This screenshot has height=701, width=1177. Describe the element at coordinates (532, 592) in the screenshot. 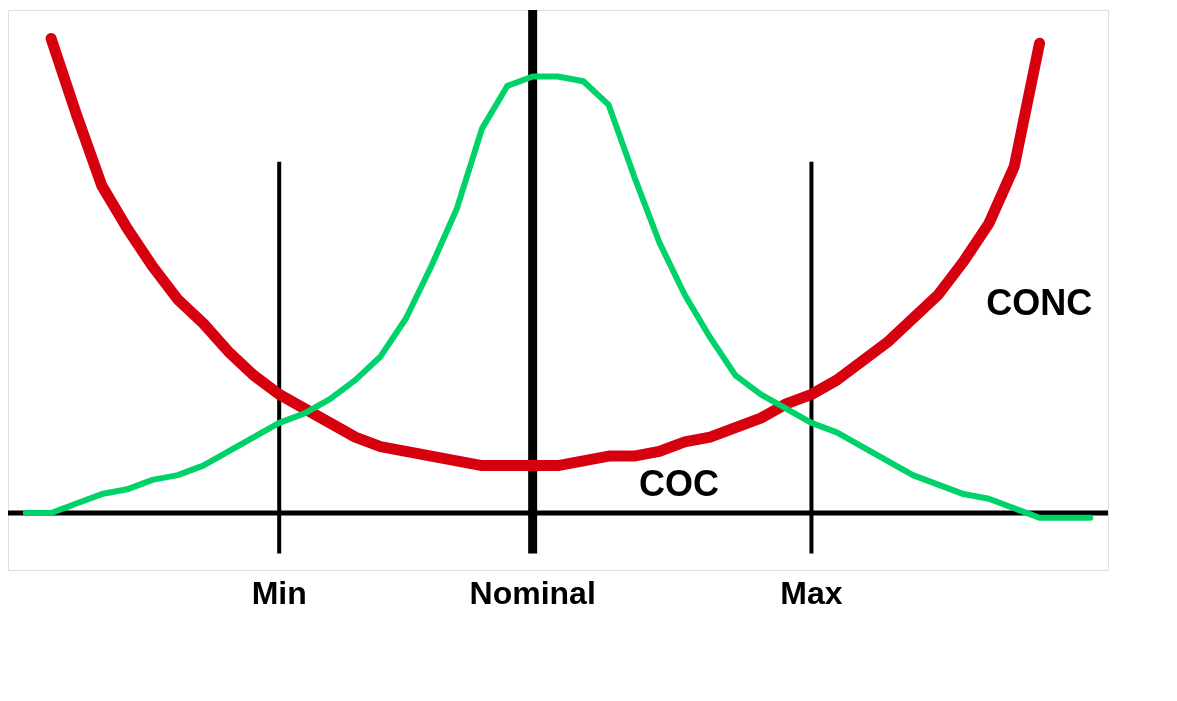

I see `x-tick-label: Nominal` at that location.